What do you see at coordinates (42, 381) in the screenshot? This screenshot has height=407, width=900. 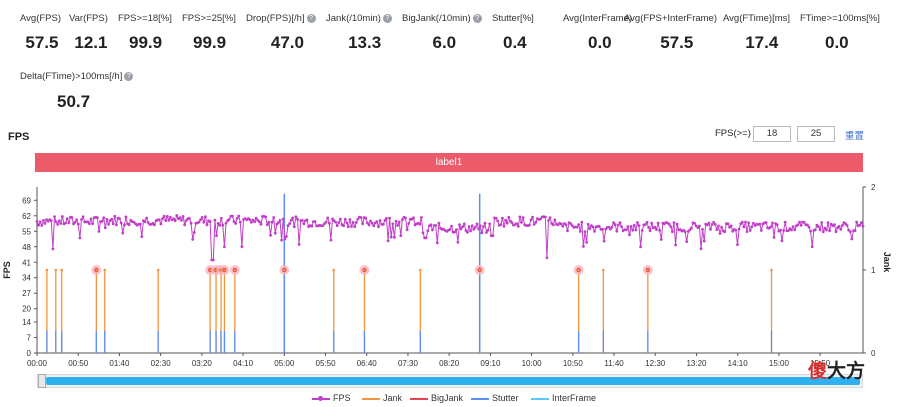 I see `zoom-slider-handle` at bounding box center [42, 381].